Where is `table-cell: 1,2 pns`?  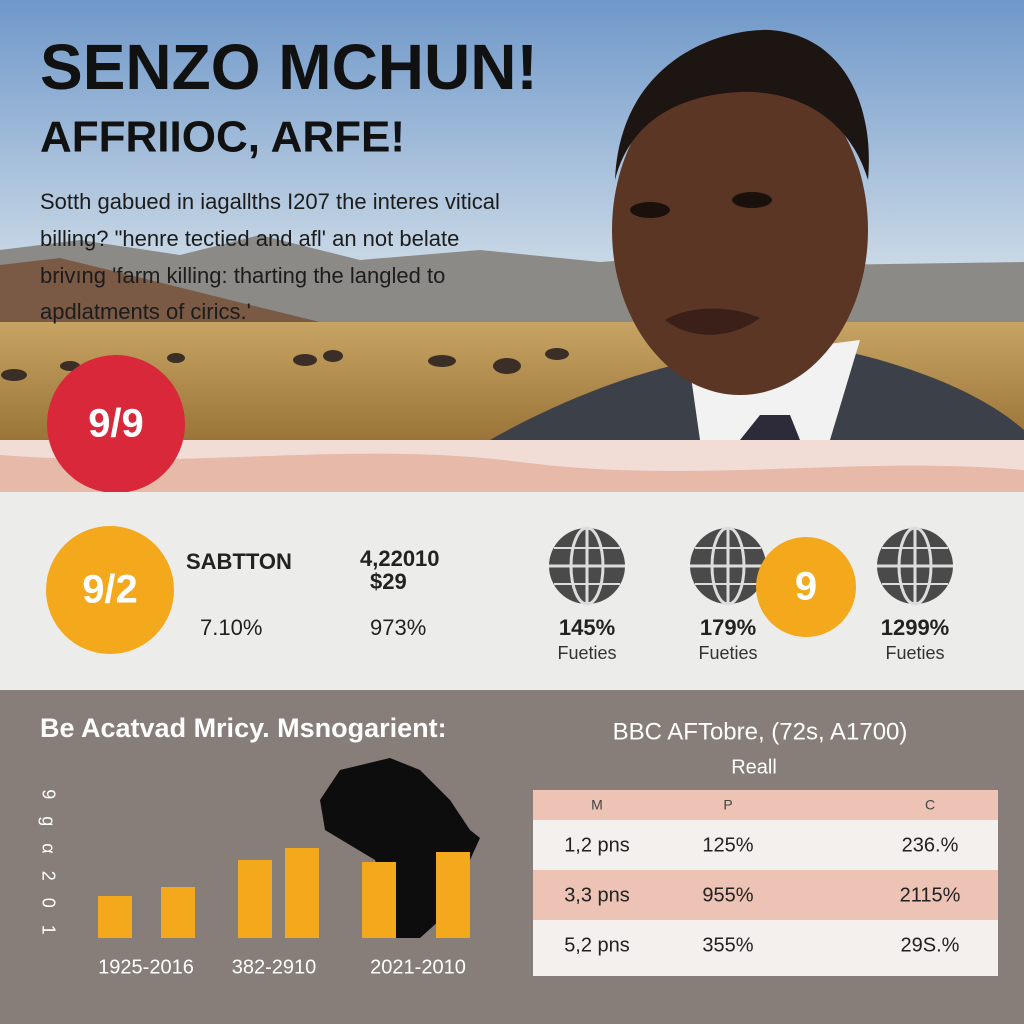 table-cell: 1,2 pns is located at coordinates (597, 845).